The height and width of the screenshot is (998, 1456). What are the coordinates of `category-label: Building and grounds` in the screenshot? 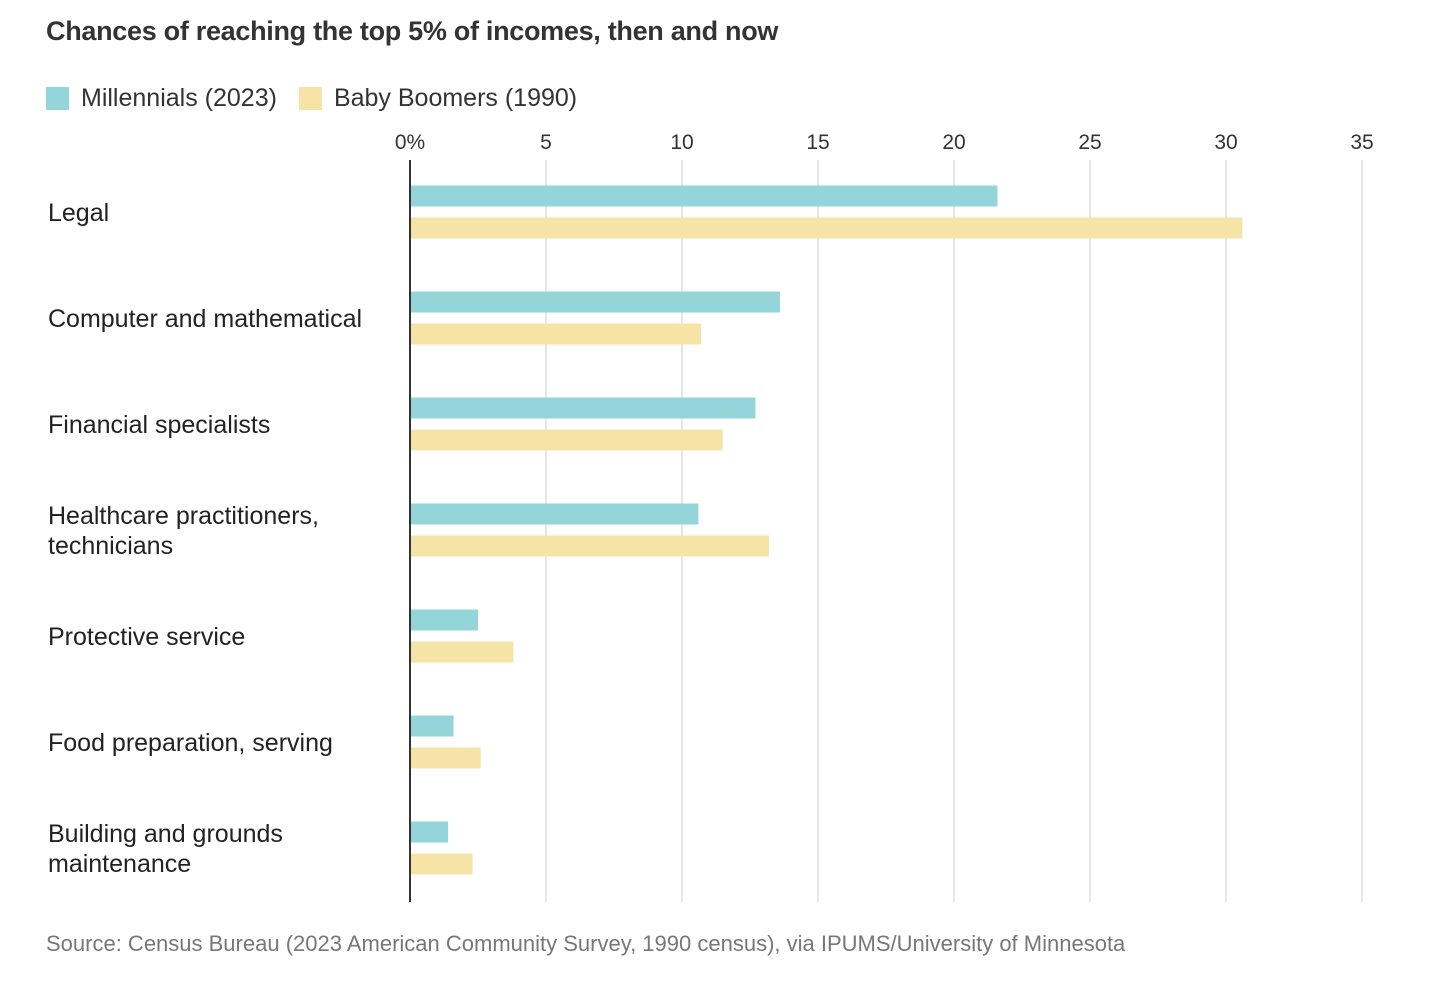 It's located at (165, 834).